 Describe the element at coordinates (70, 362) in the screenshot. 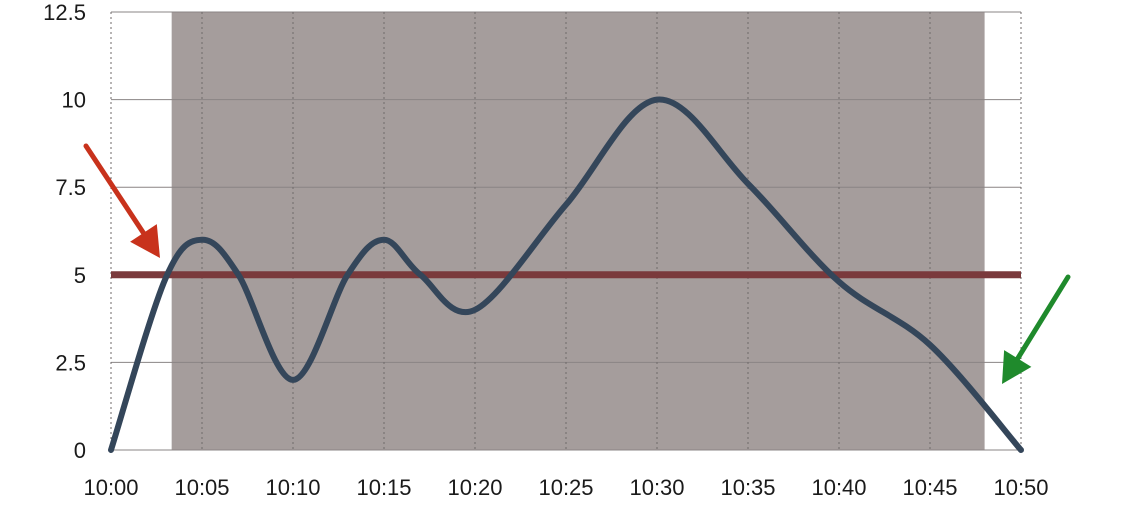

I see `y-tick-label: 2.5` at that location.